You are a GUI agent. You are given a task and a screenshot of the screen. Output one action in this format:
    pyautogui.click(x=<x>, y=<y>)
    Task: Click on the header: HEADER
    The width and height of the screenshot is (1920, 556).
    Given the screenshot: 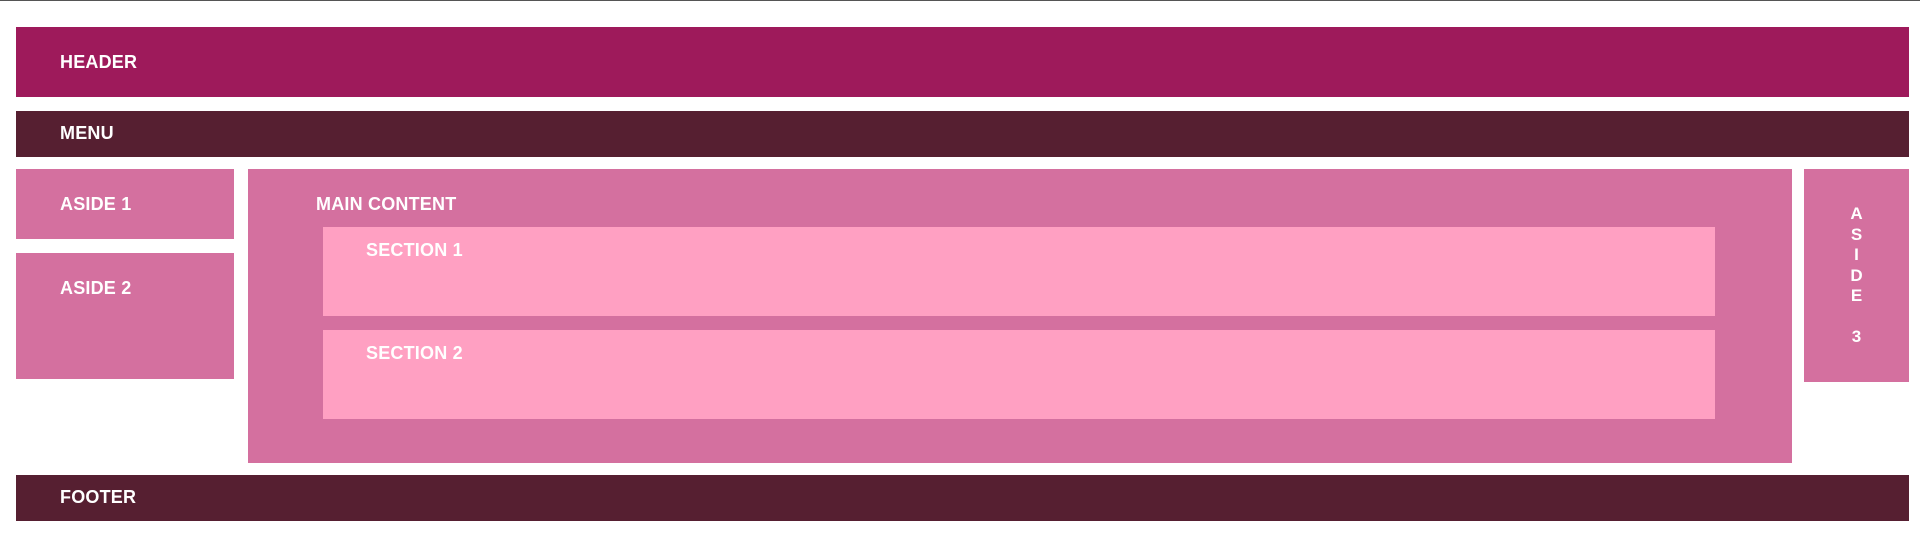 What is the action you would take?
    pyautogui.click(x=962, y=62)
    